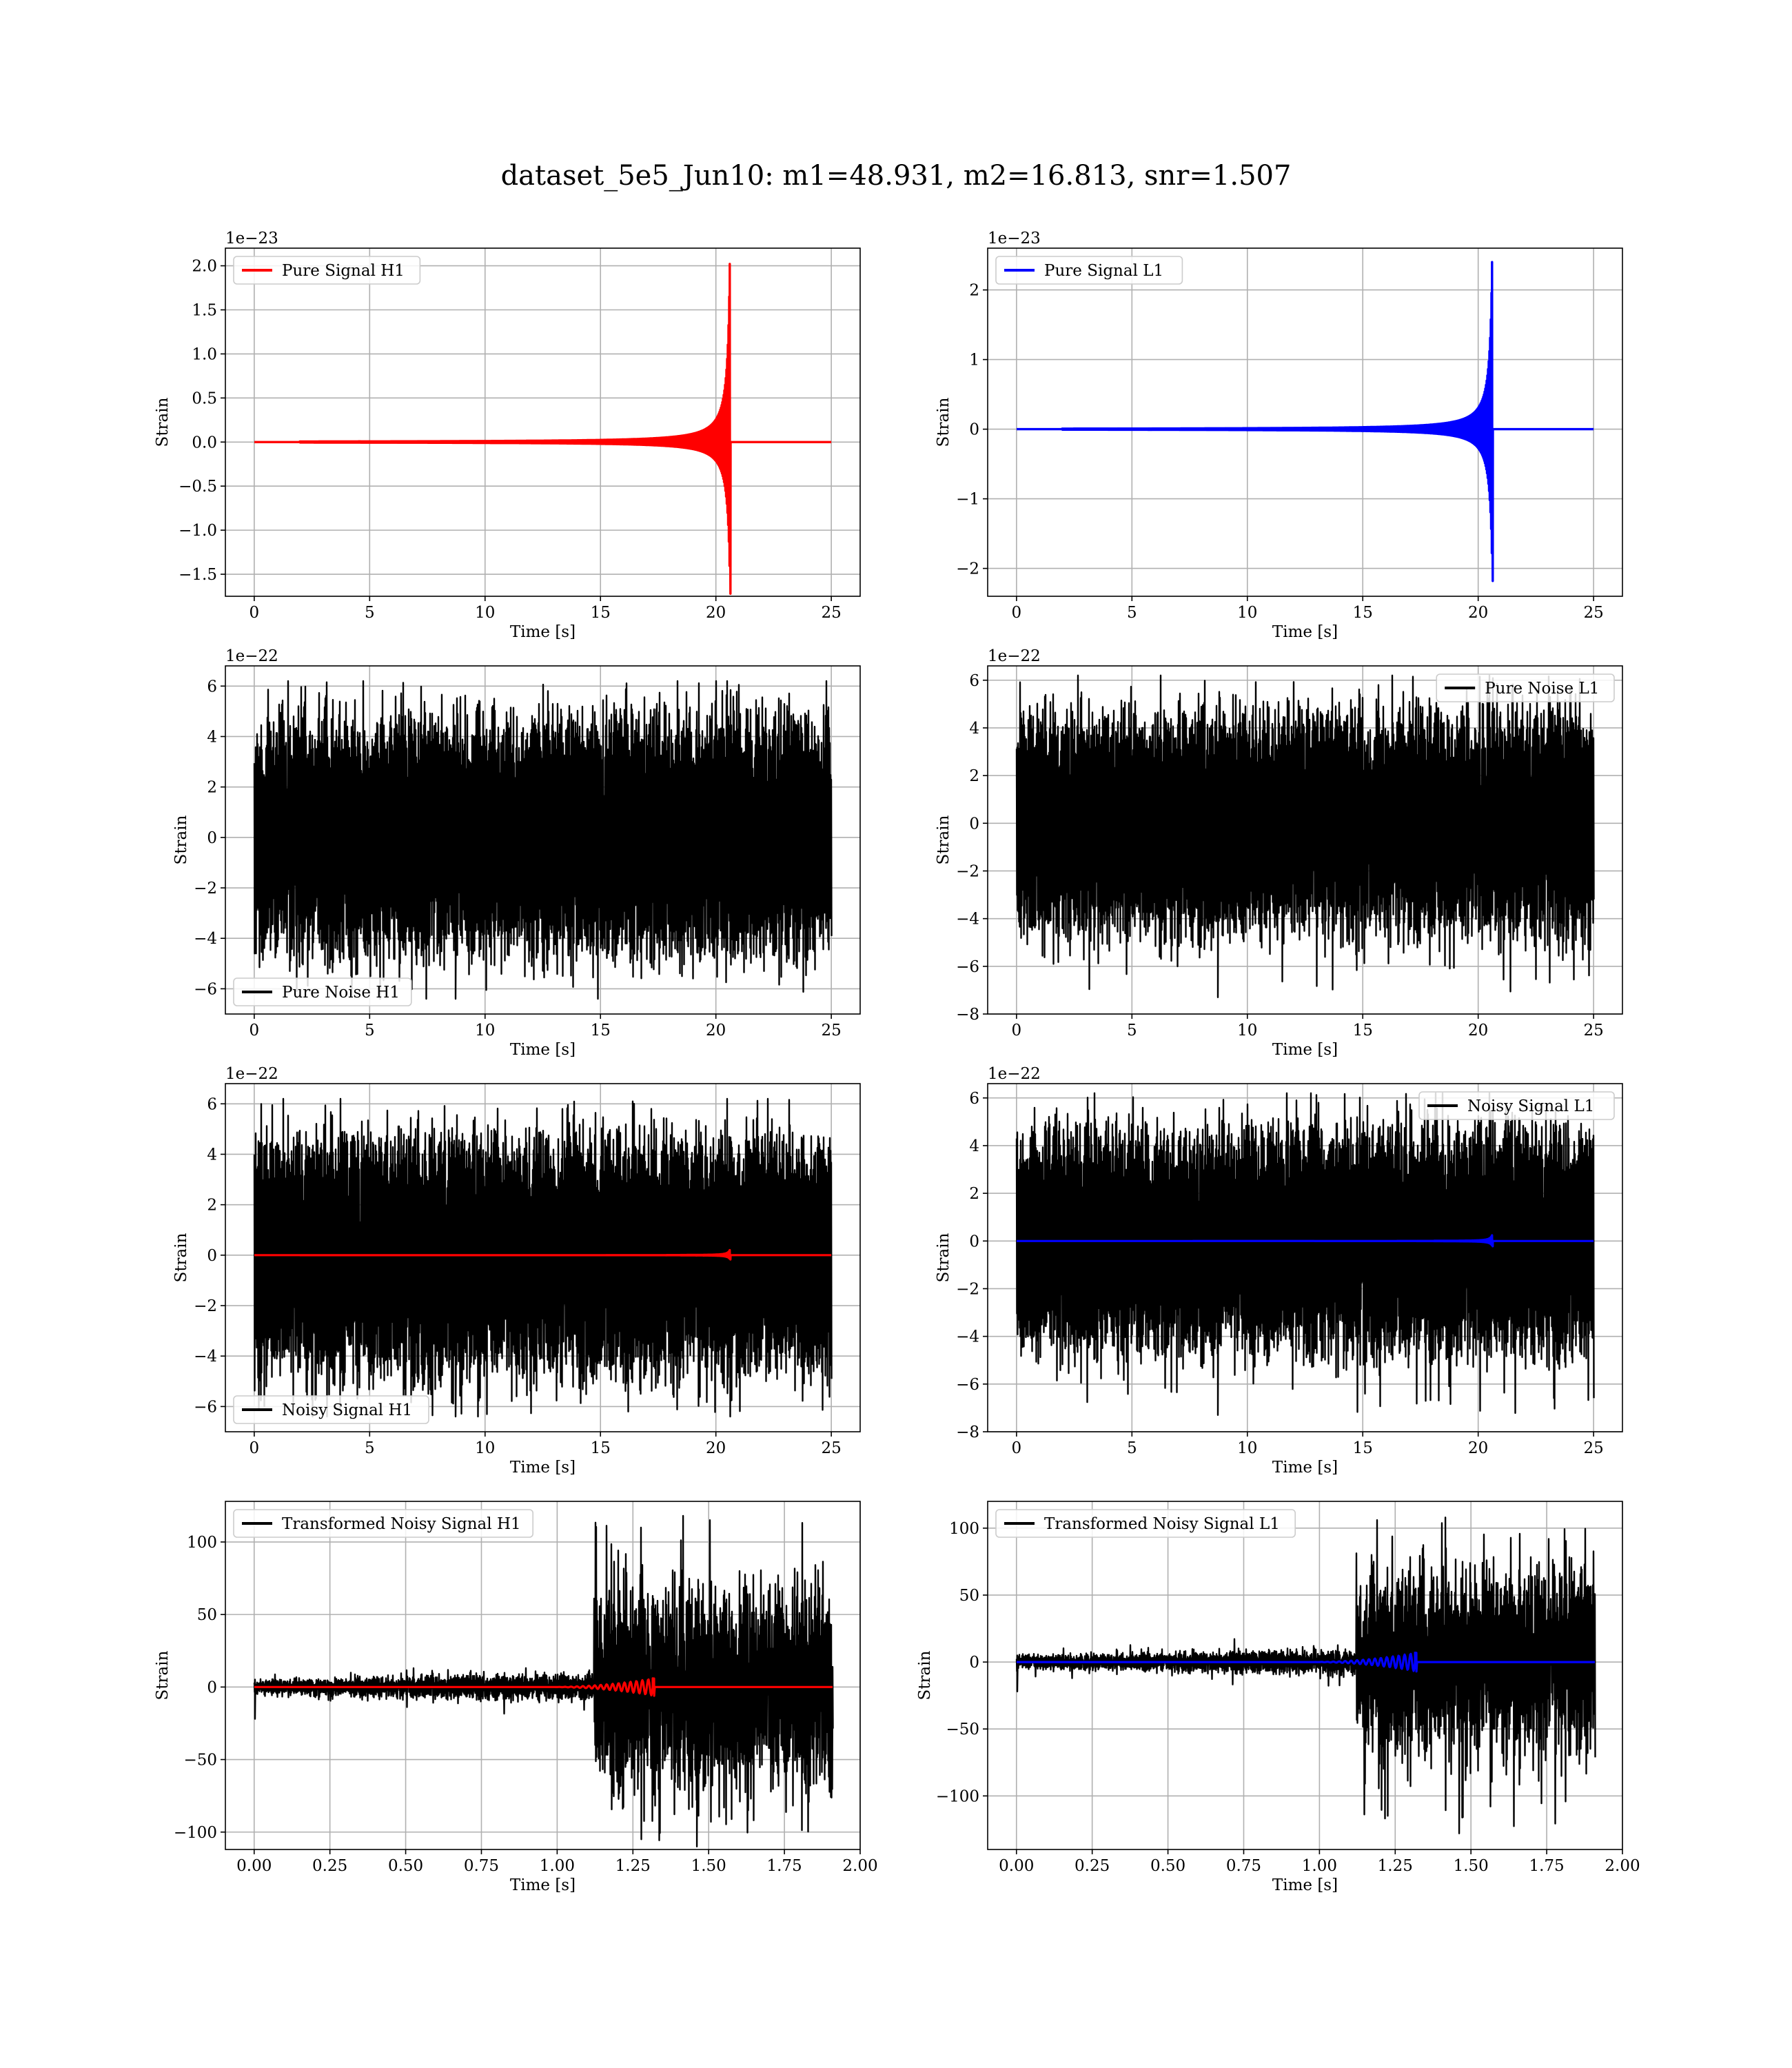 The image size is (1792, 2068). I want to click on y-tick-label: −1, so click(968, 500).